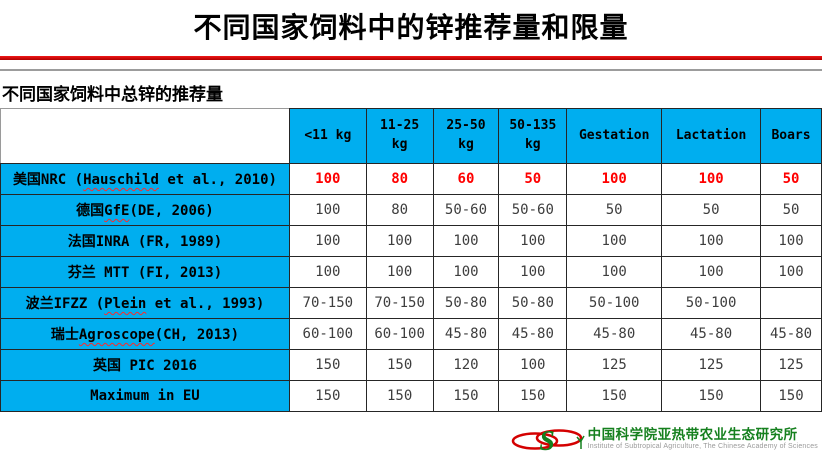 The height and width of the screenshot is (456, 822). Describe the element at coordinates (90, 211) in the screenshot. I see `row-label-text: 德国` at that location.